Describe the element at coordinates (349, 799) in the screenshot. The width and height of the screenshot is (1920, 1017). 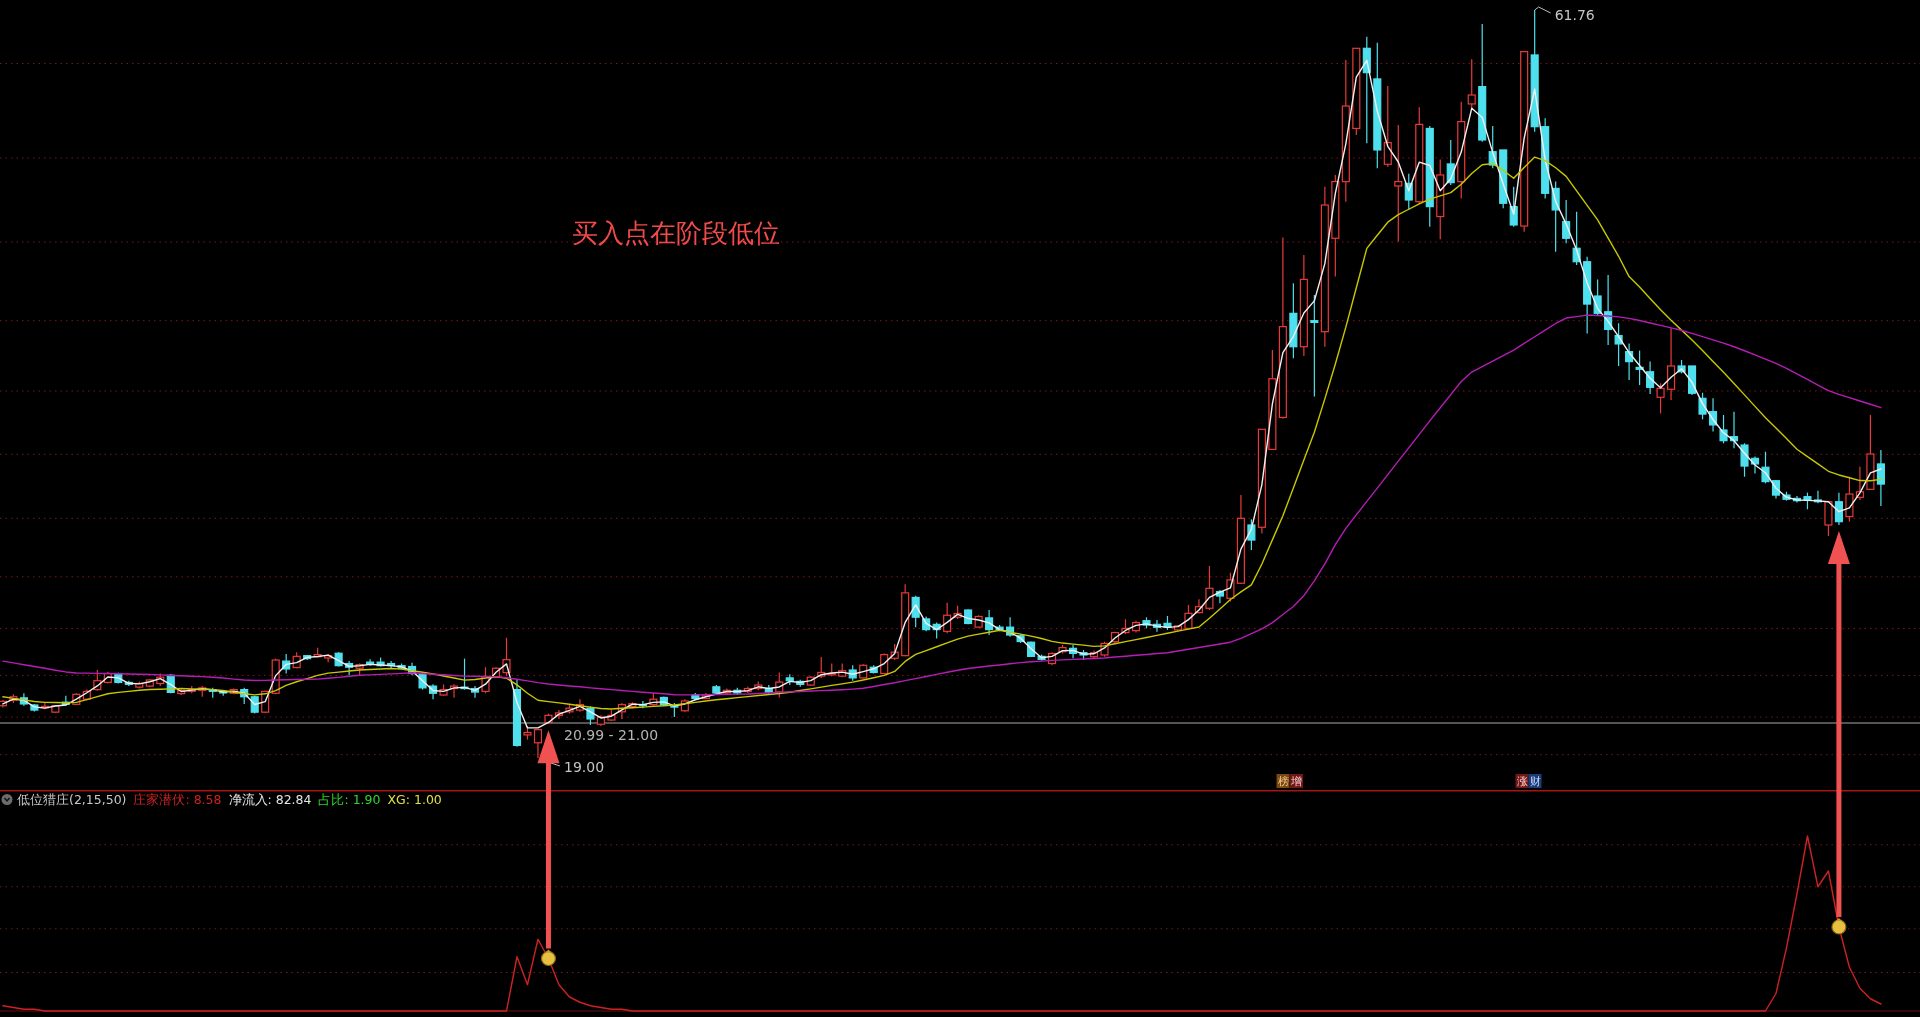
I see `text: 占比: 1.90` at that location.